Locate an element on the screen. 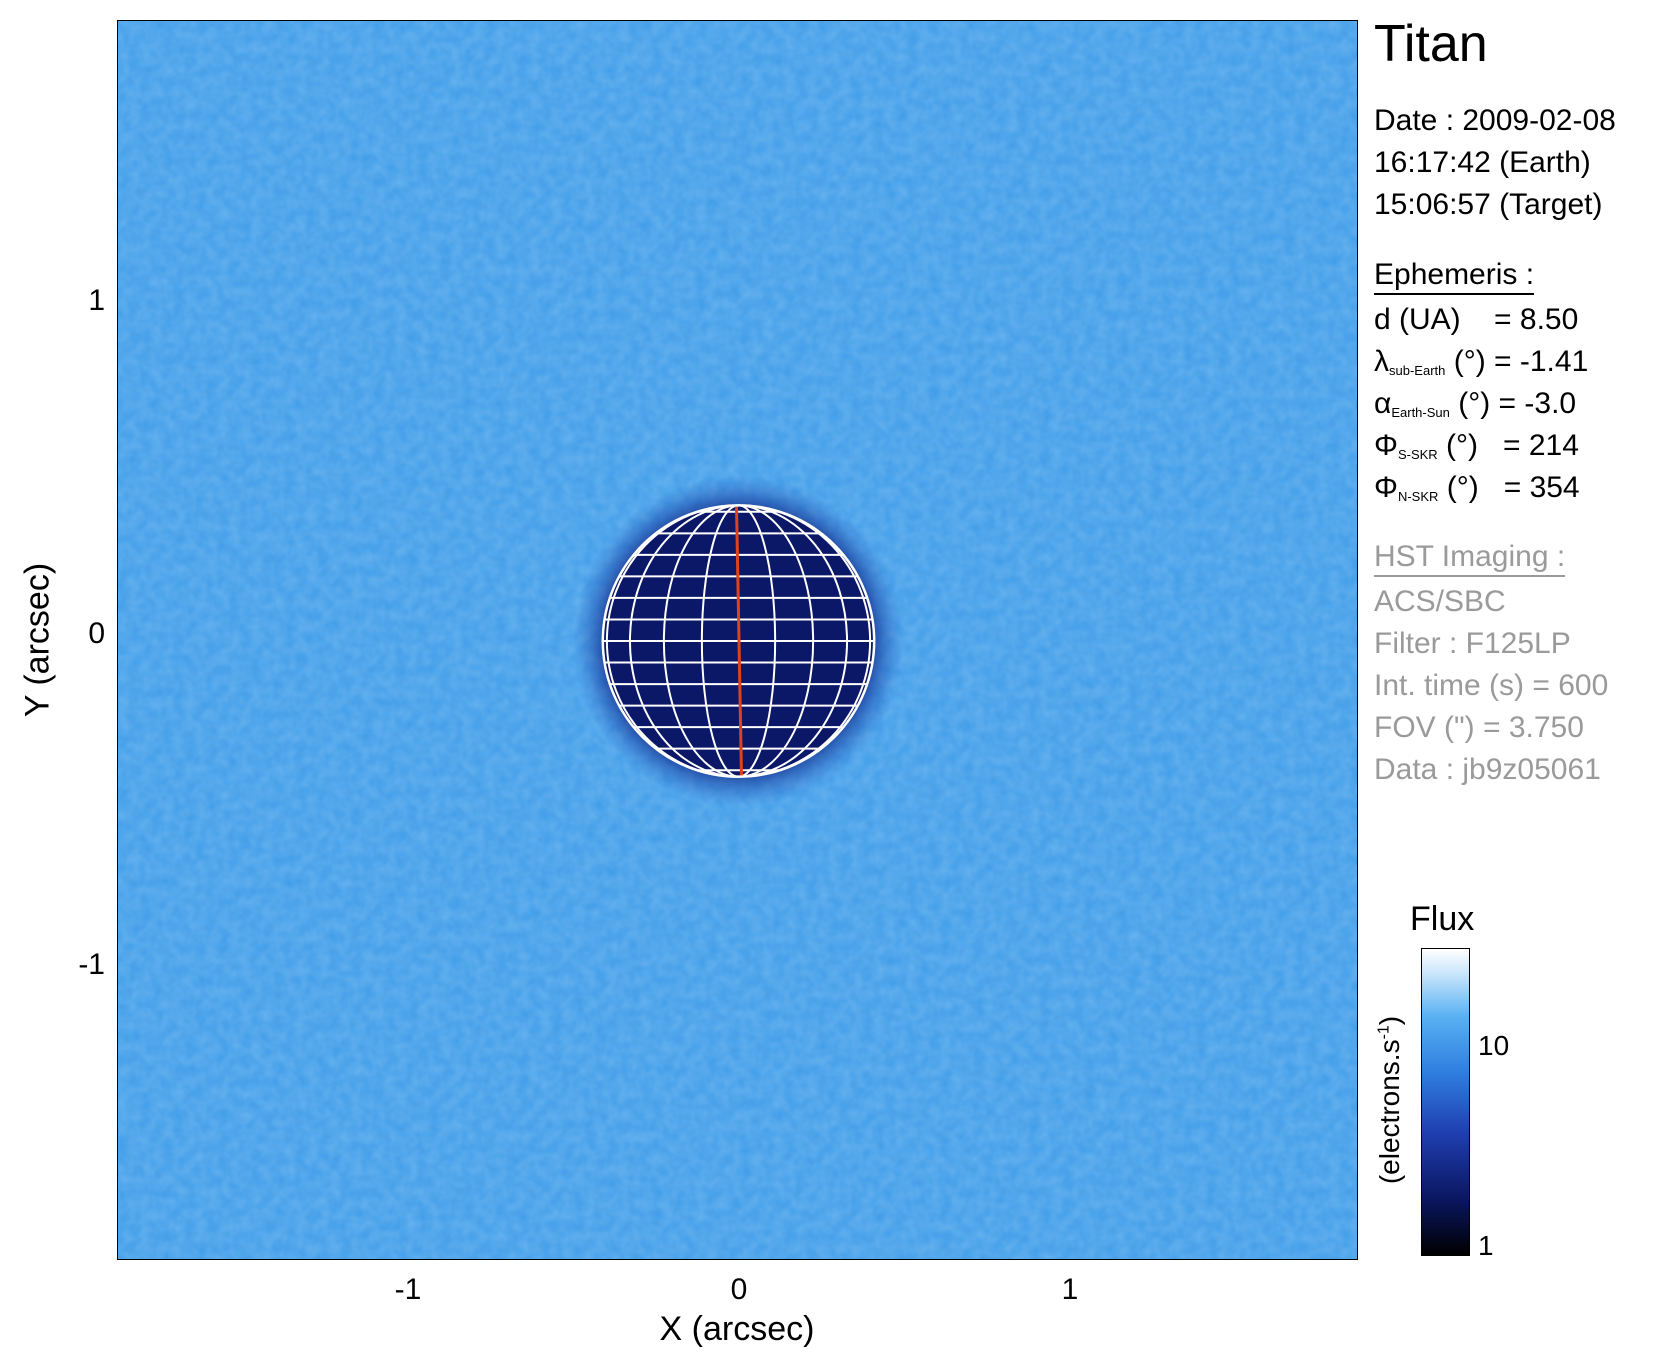 The image size is (1655, 1367). colorbar-unit-text: (electrons.s is located at coordinates (1389, 1112).